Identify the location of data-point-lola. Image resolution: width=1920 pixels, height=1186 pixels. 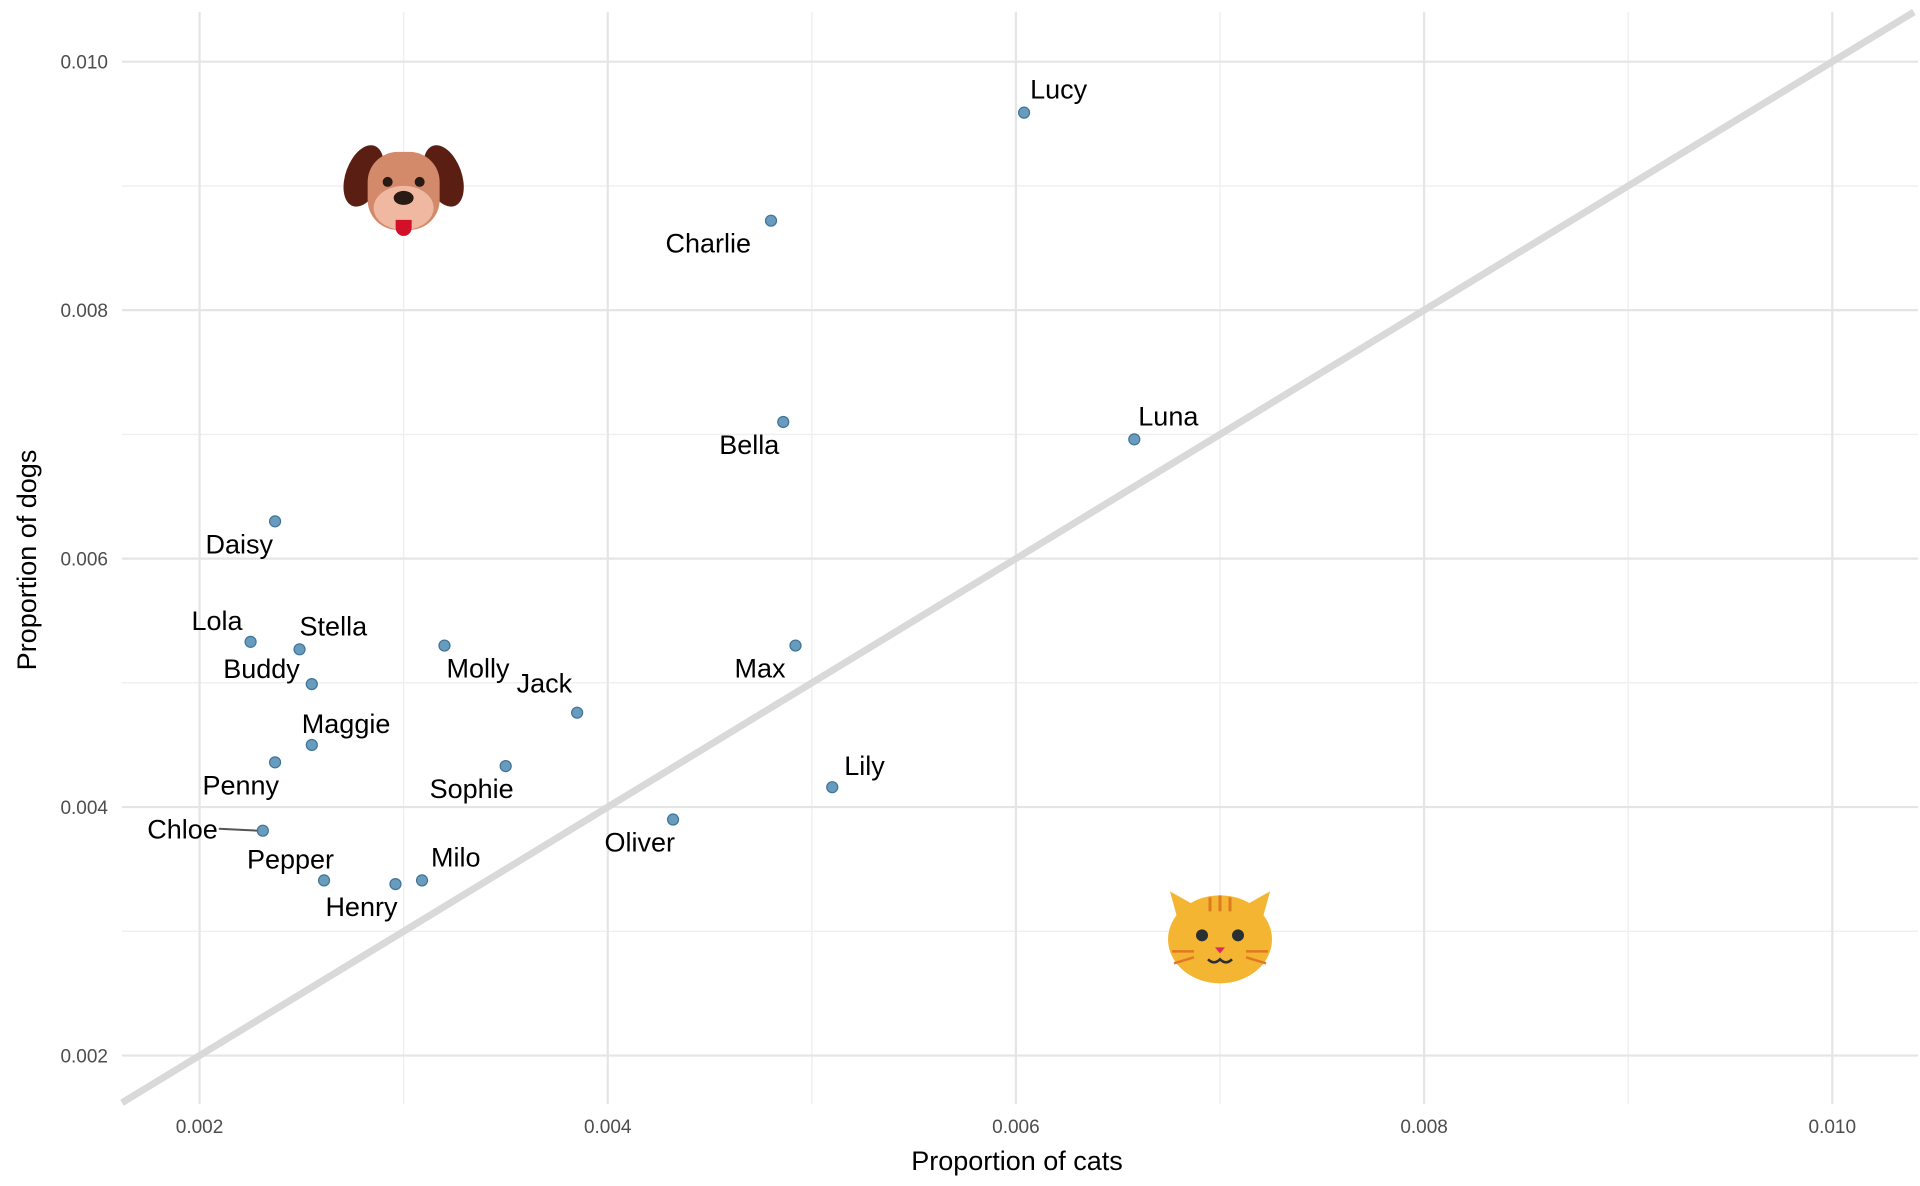
(250, 641).